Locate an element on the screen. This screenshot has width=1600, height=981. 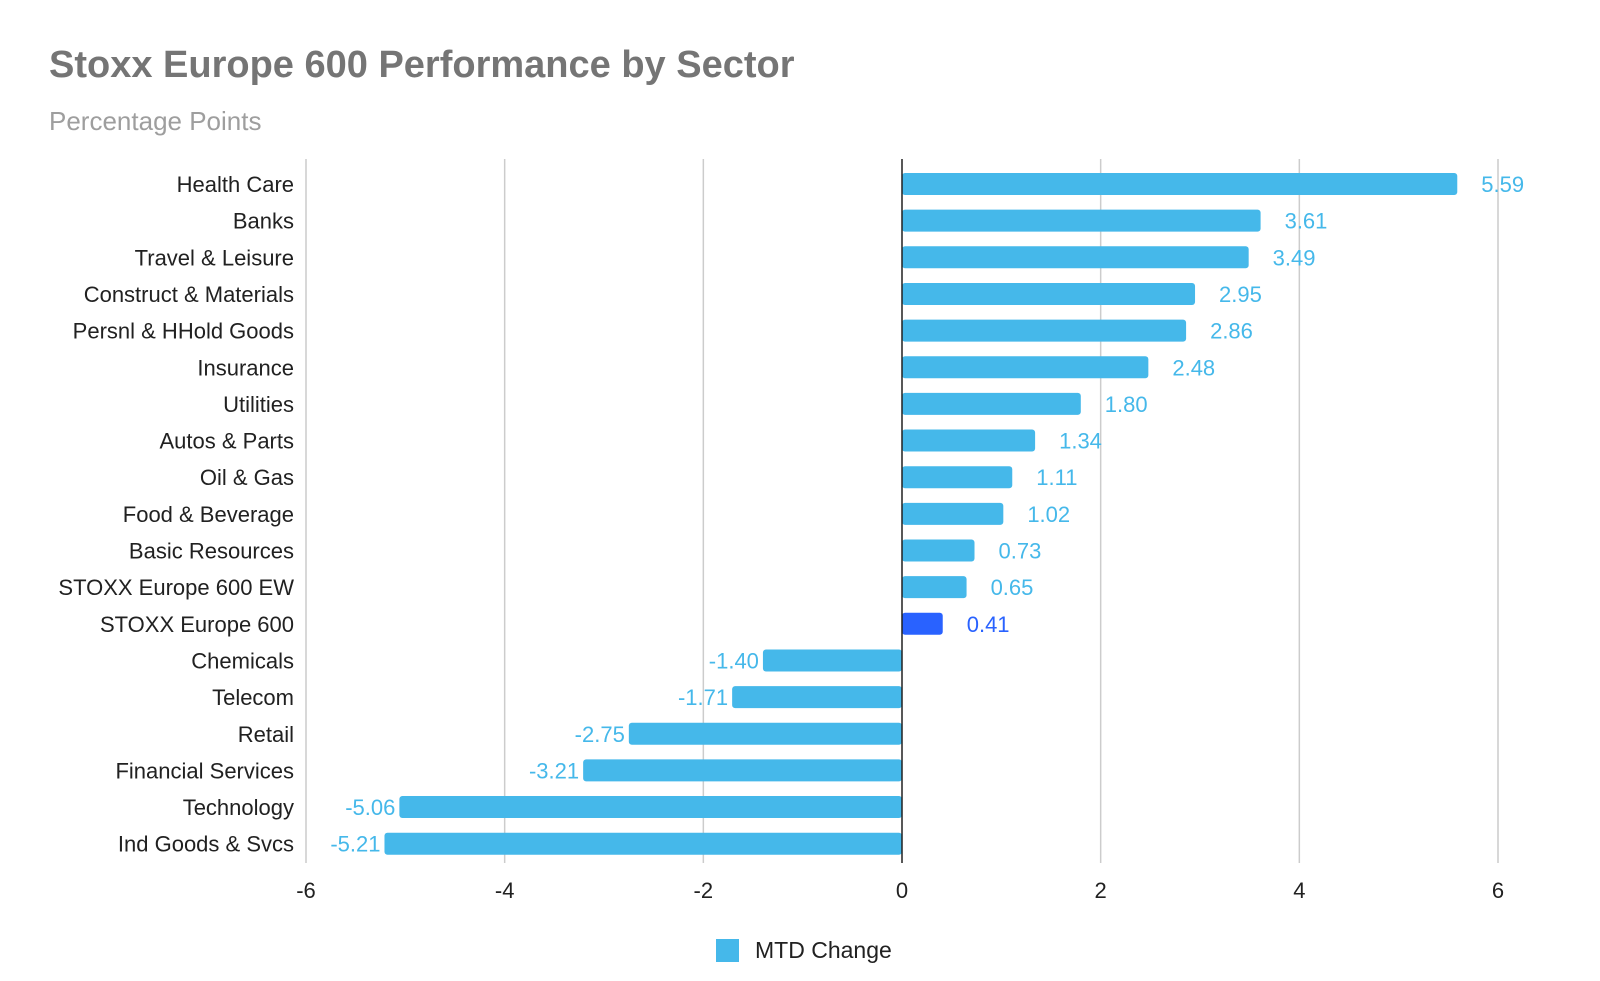
category-label: Chemicals is located at coordinates (242, 660).